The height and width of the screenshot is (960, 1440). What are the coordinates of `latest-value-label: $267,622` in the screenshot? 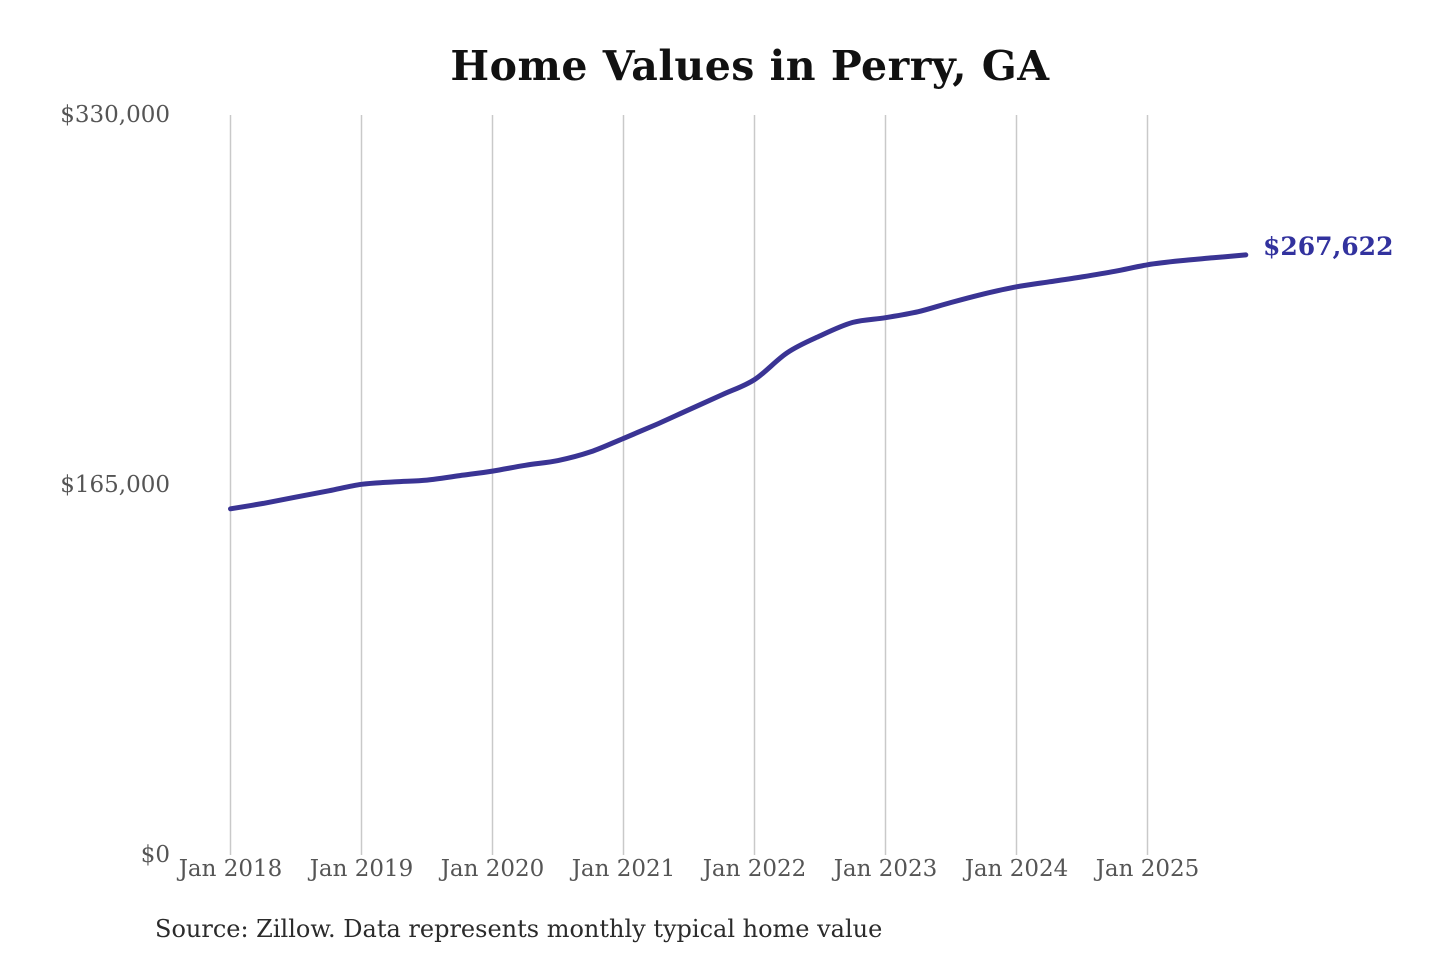 It's located at (1328, 246).